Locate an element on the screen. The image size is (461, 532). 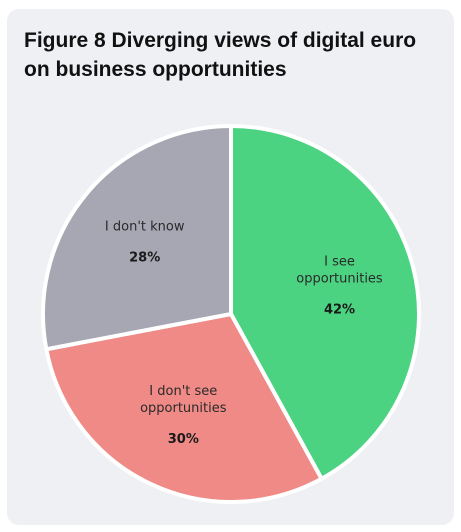
slice-value-i-dont-know: 28% is located at coordinates (144, 258).